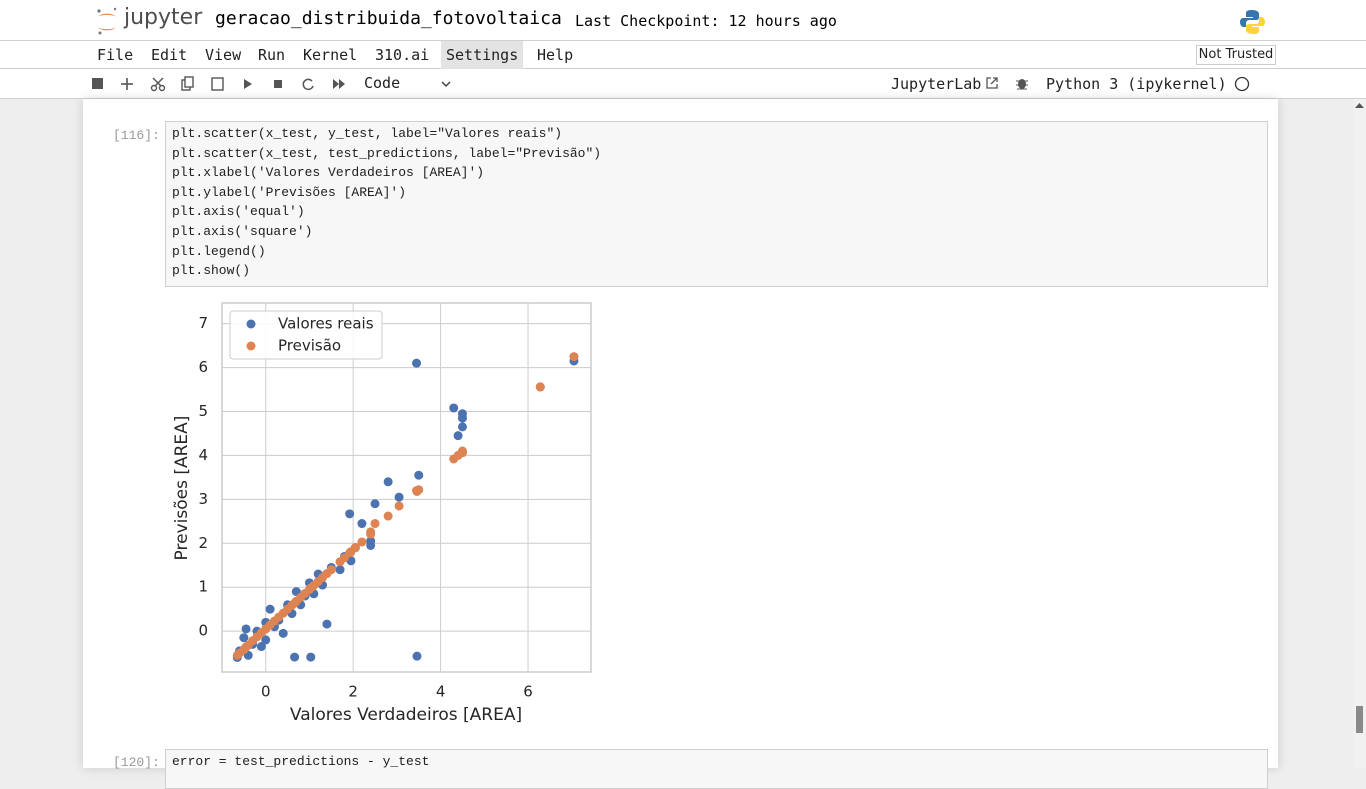 This screenshot has width=1366, height=789. I want to click on menu-item: 310.ai, so click(402, 55).